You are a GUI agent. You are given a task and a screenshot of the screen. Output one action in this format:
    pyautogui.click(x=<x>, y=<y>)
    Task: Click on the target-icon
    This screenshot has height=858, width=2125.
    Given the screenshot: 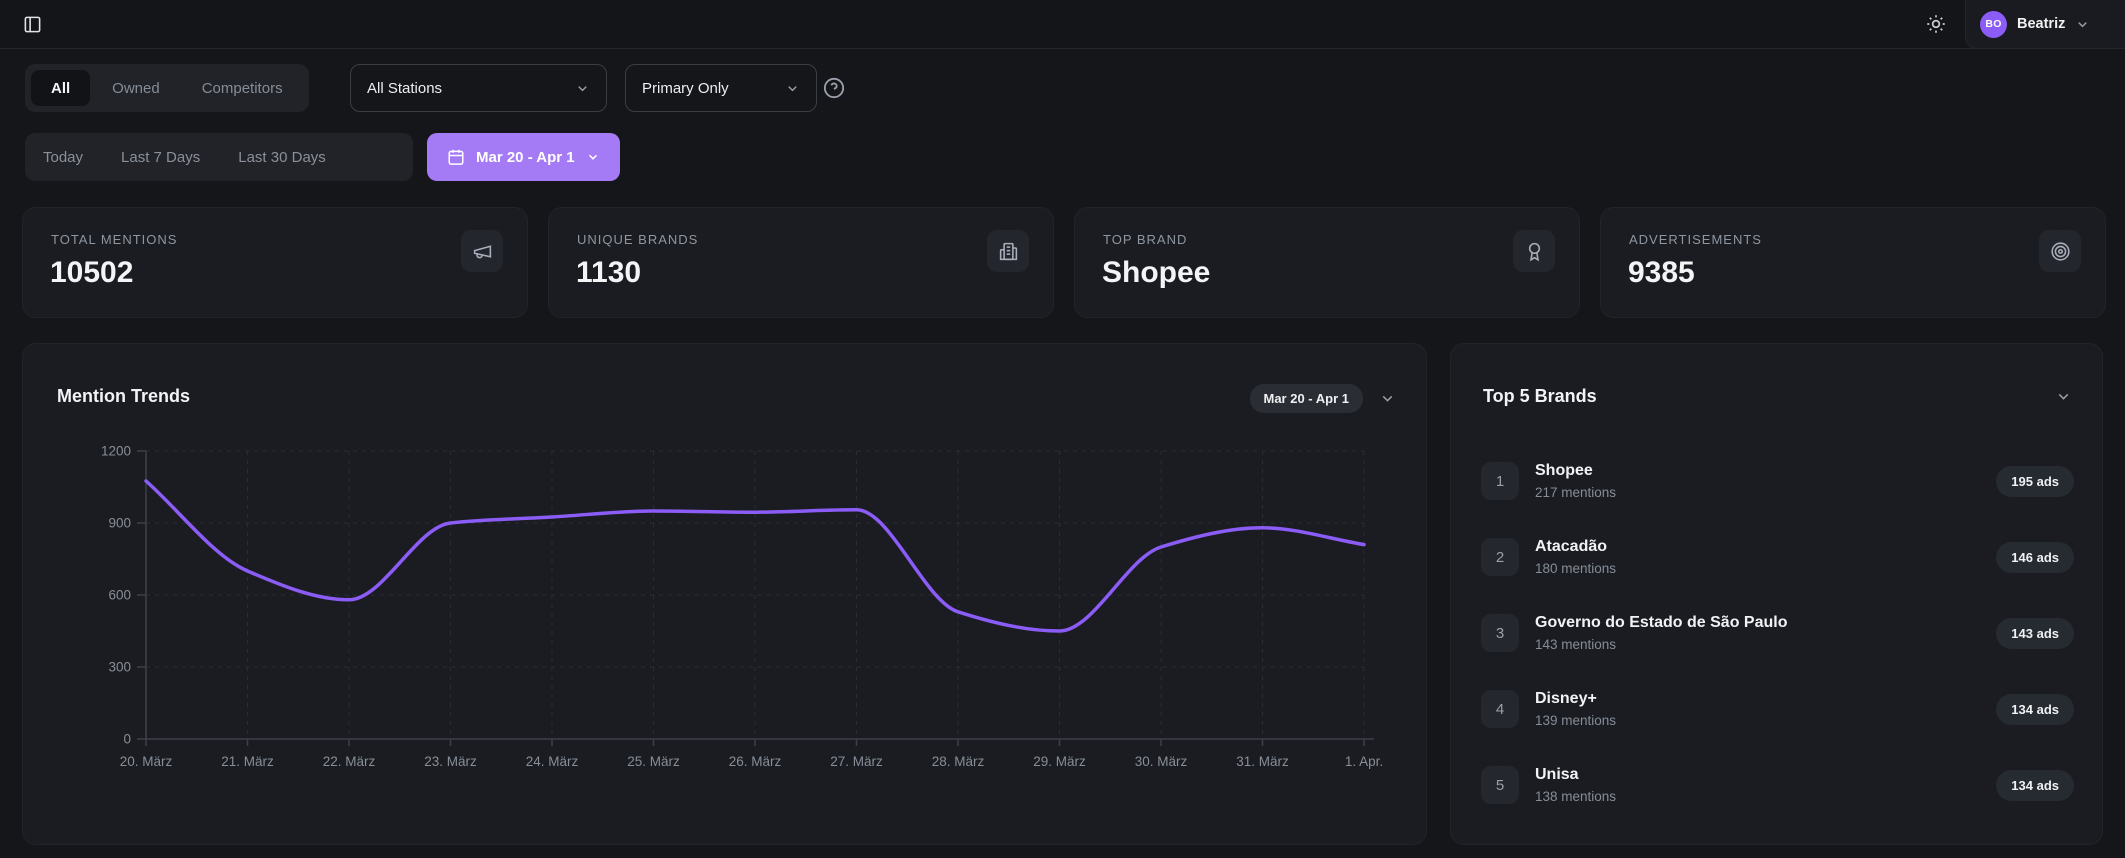 What is the action you would take?
    pyautogui.click(x=2060, y=251)
    